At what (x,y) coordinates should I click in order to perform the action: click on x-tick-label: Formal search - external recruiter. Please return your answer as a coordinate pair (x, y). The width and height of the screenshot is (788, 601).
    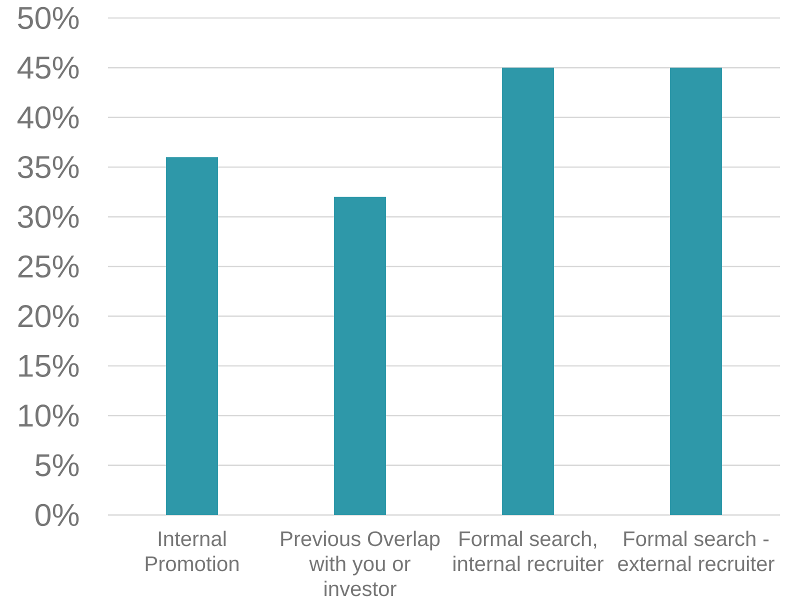
    Looking at the image, I should click on (696, 551).